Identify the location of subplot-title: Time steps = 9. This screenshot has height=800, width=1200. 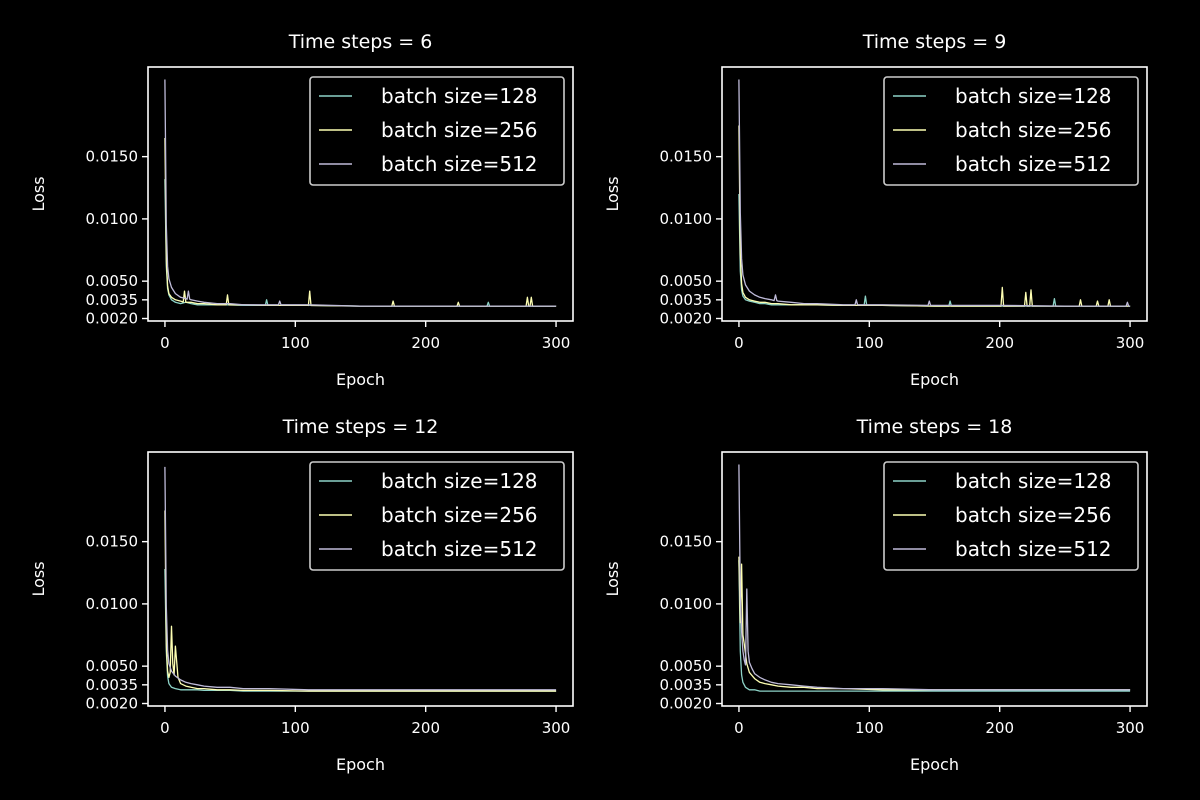
(934, 42).